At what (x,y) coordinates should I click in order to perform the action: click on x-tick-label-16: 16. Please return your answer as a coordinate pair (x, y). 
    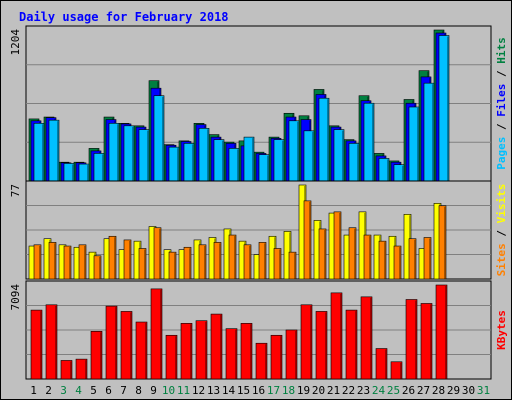
    Looking at the image, I should click on (258, 390).